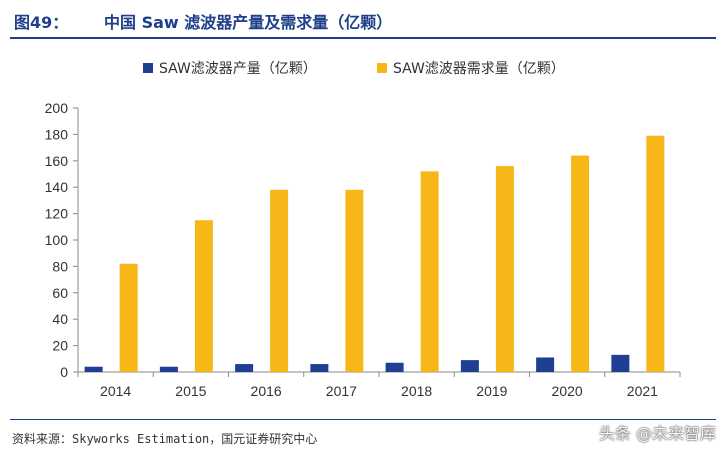 The height and width of the screenshot is (465, 726). I want to click on y-tick-label: 80, so click(60, 266).